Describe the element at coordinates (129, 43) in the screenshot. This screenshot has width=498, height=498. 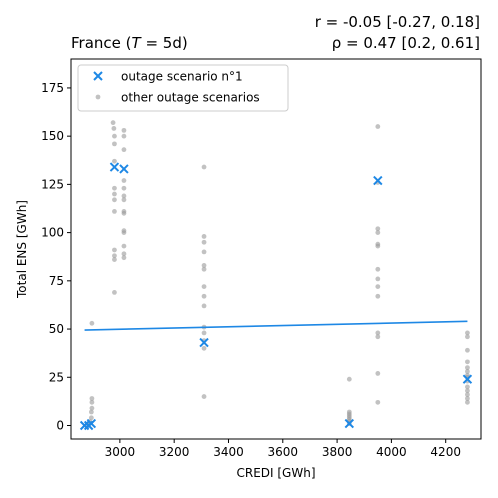
I see `chart-title-left: France (T = 5d)` at that location.